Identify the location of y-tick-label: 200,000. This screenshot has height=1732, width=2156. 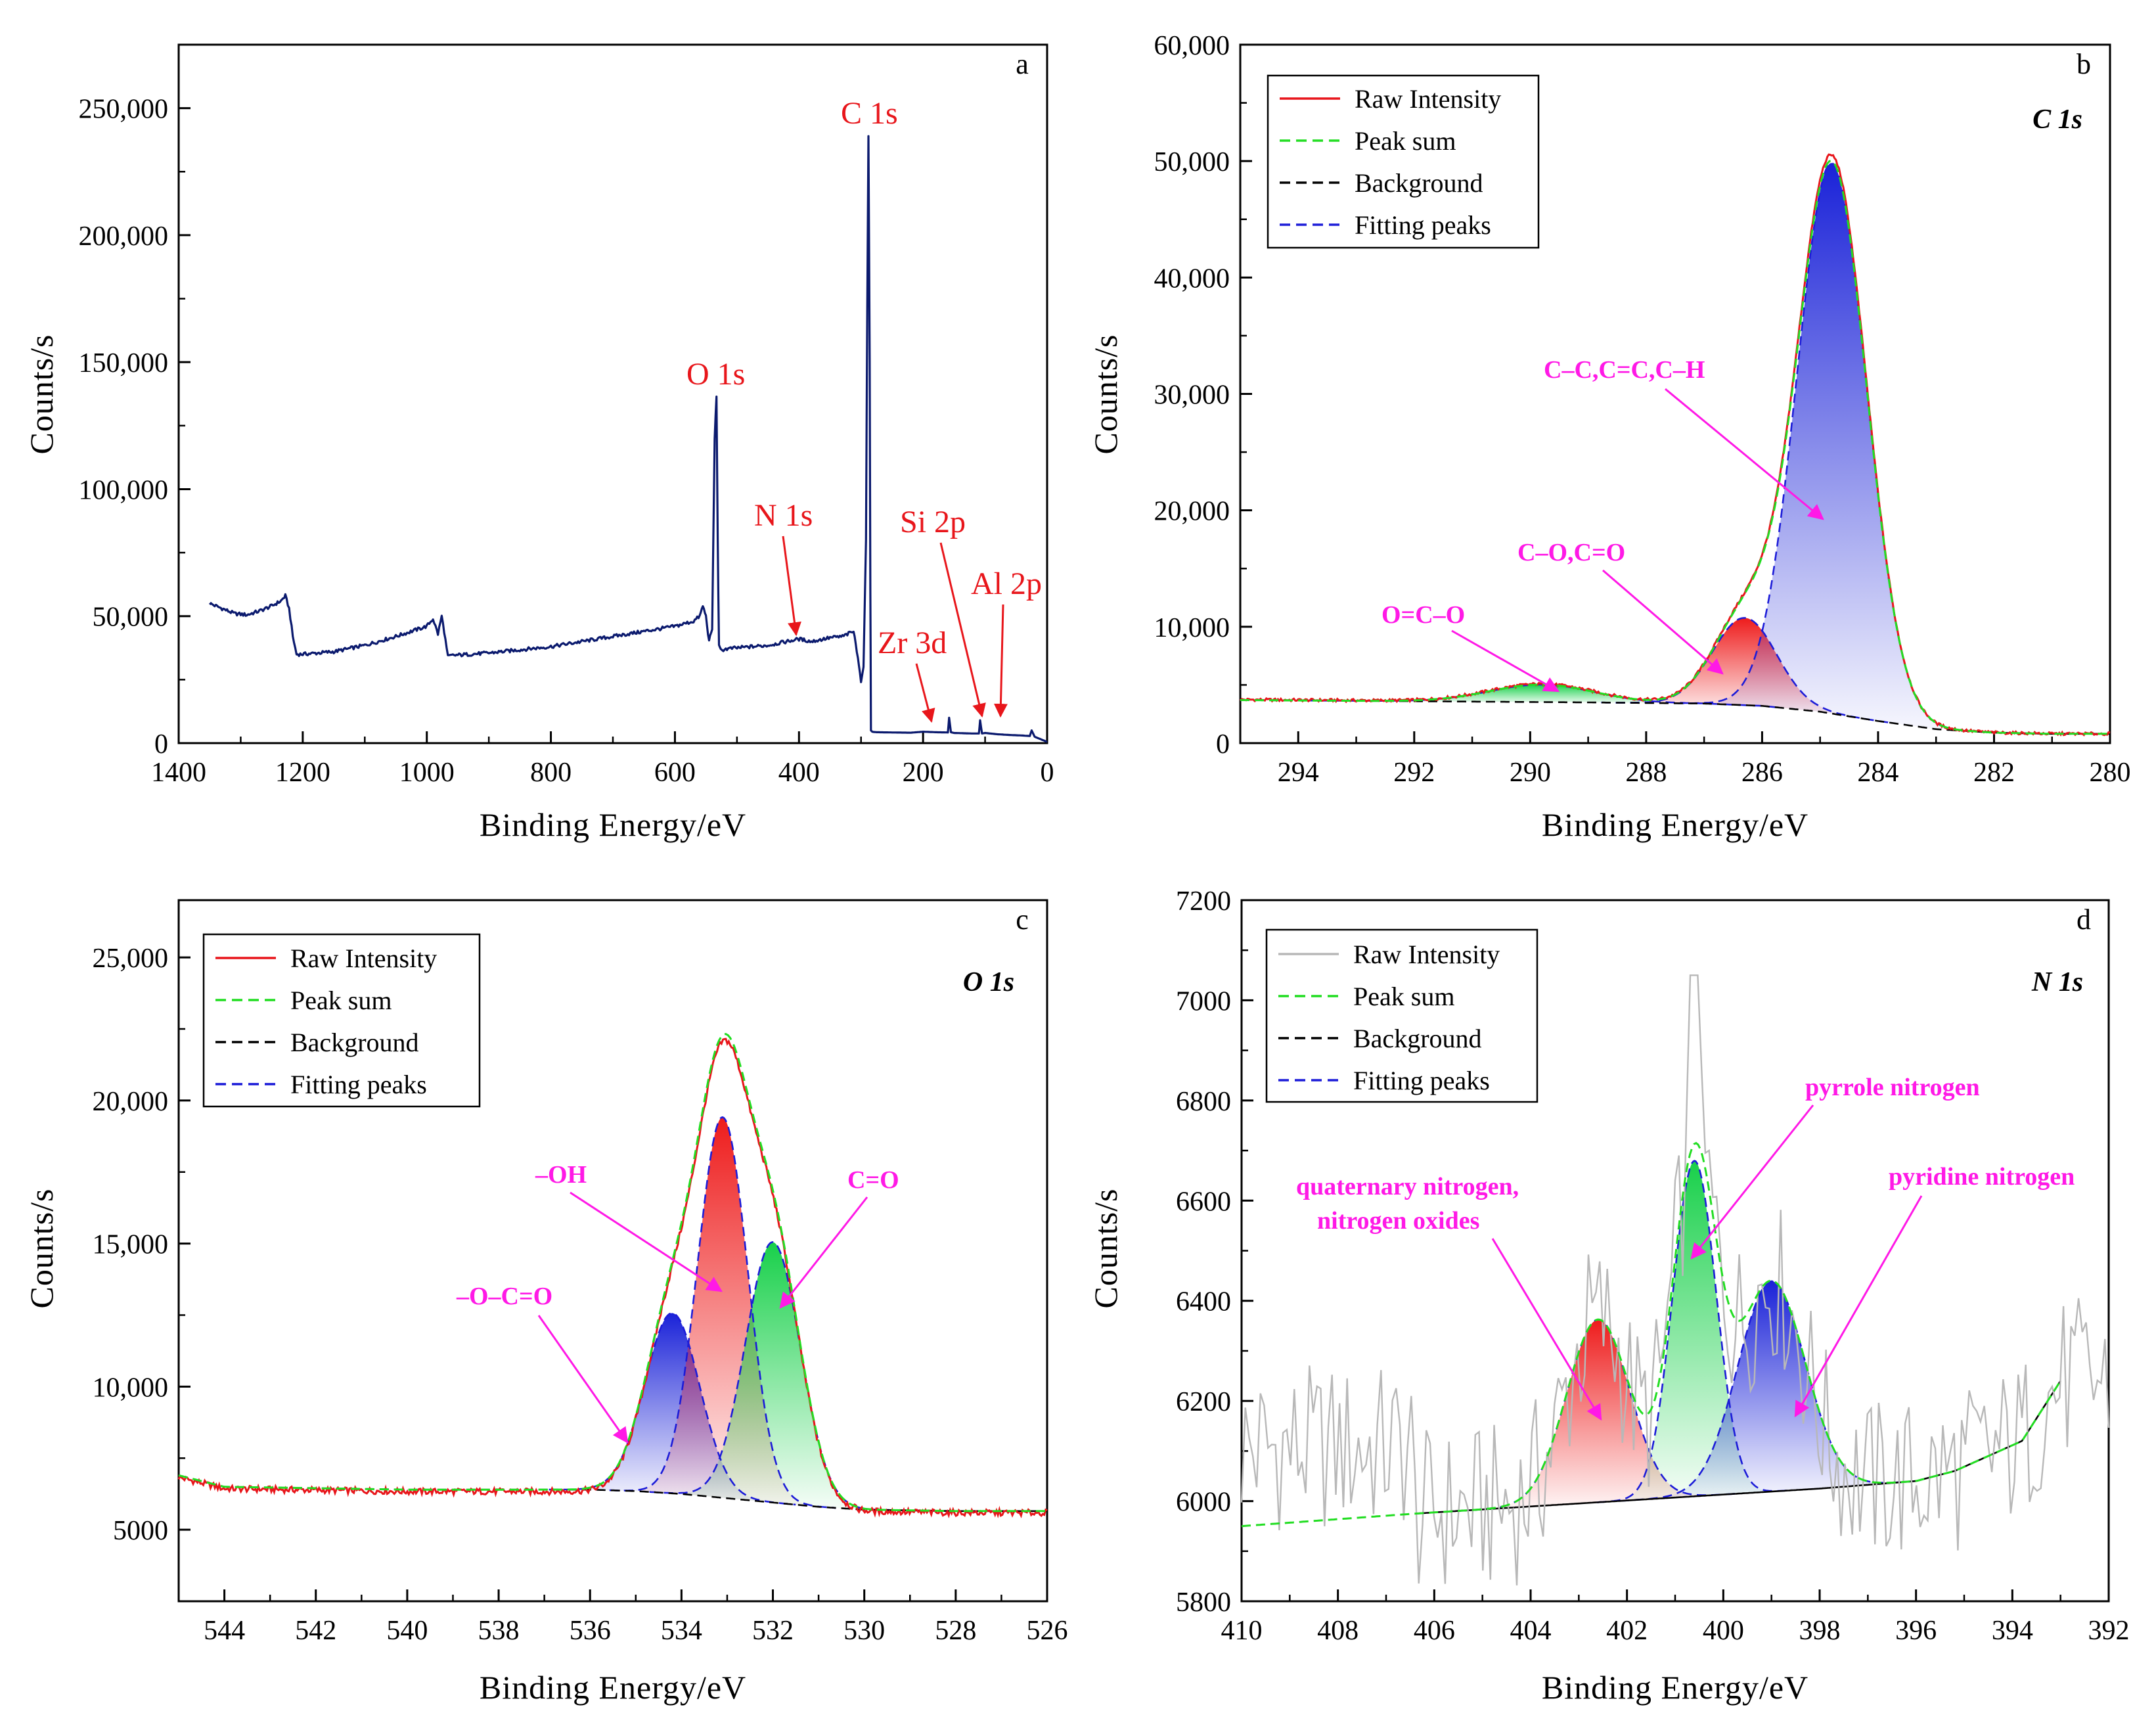
(124, 237).